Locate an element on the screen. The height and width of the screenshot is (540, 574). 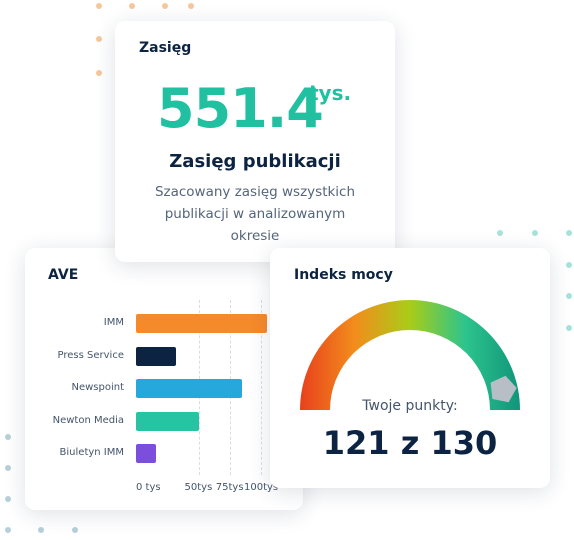
power-gauge is located at coordinates (410, 355).